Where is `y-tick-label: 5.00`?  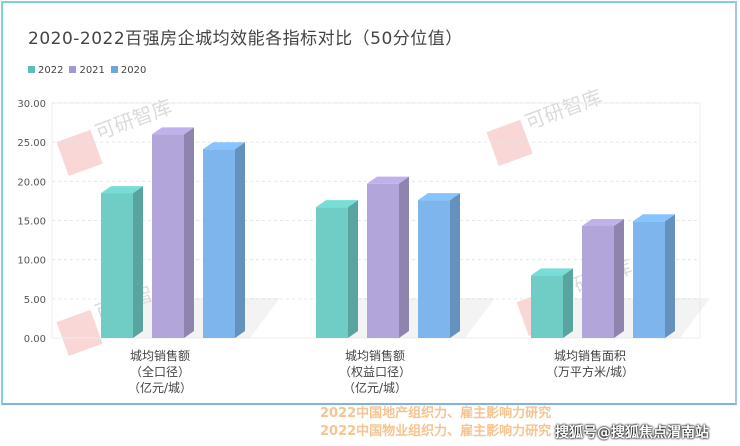 y-tick-label: 5.00 is located at coordinates (35, 300).